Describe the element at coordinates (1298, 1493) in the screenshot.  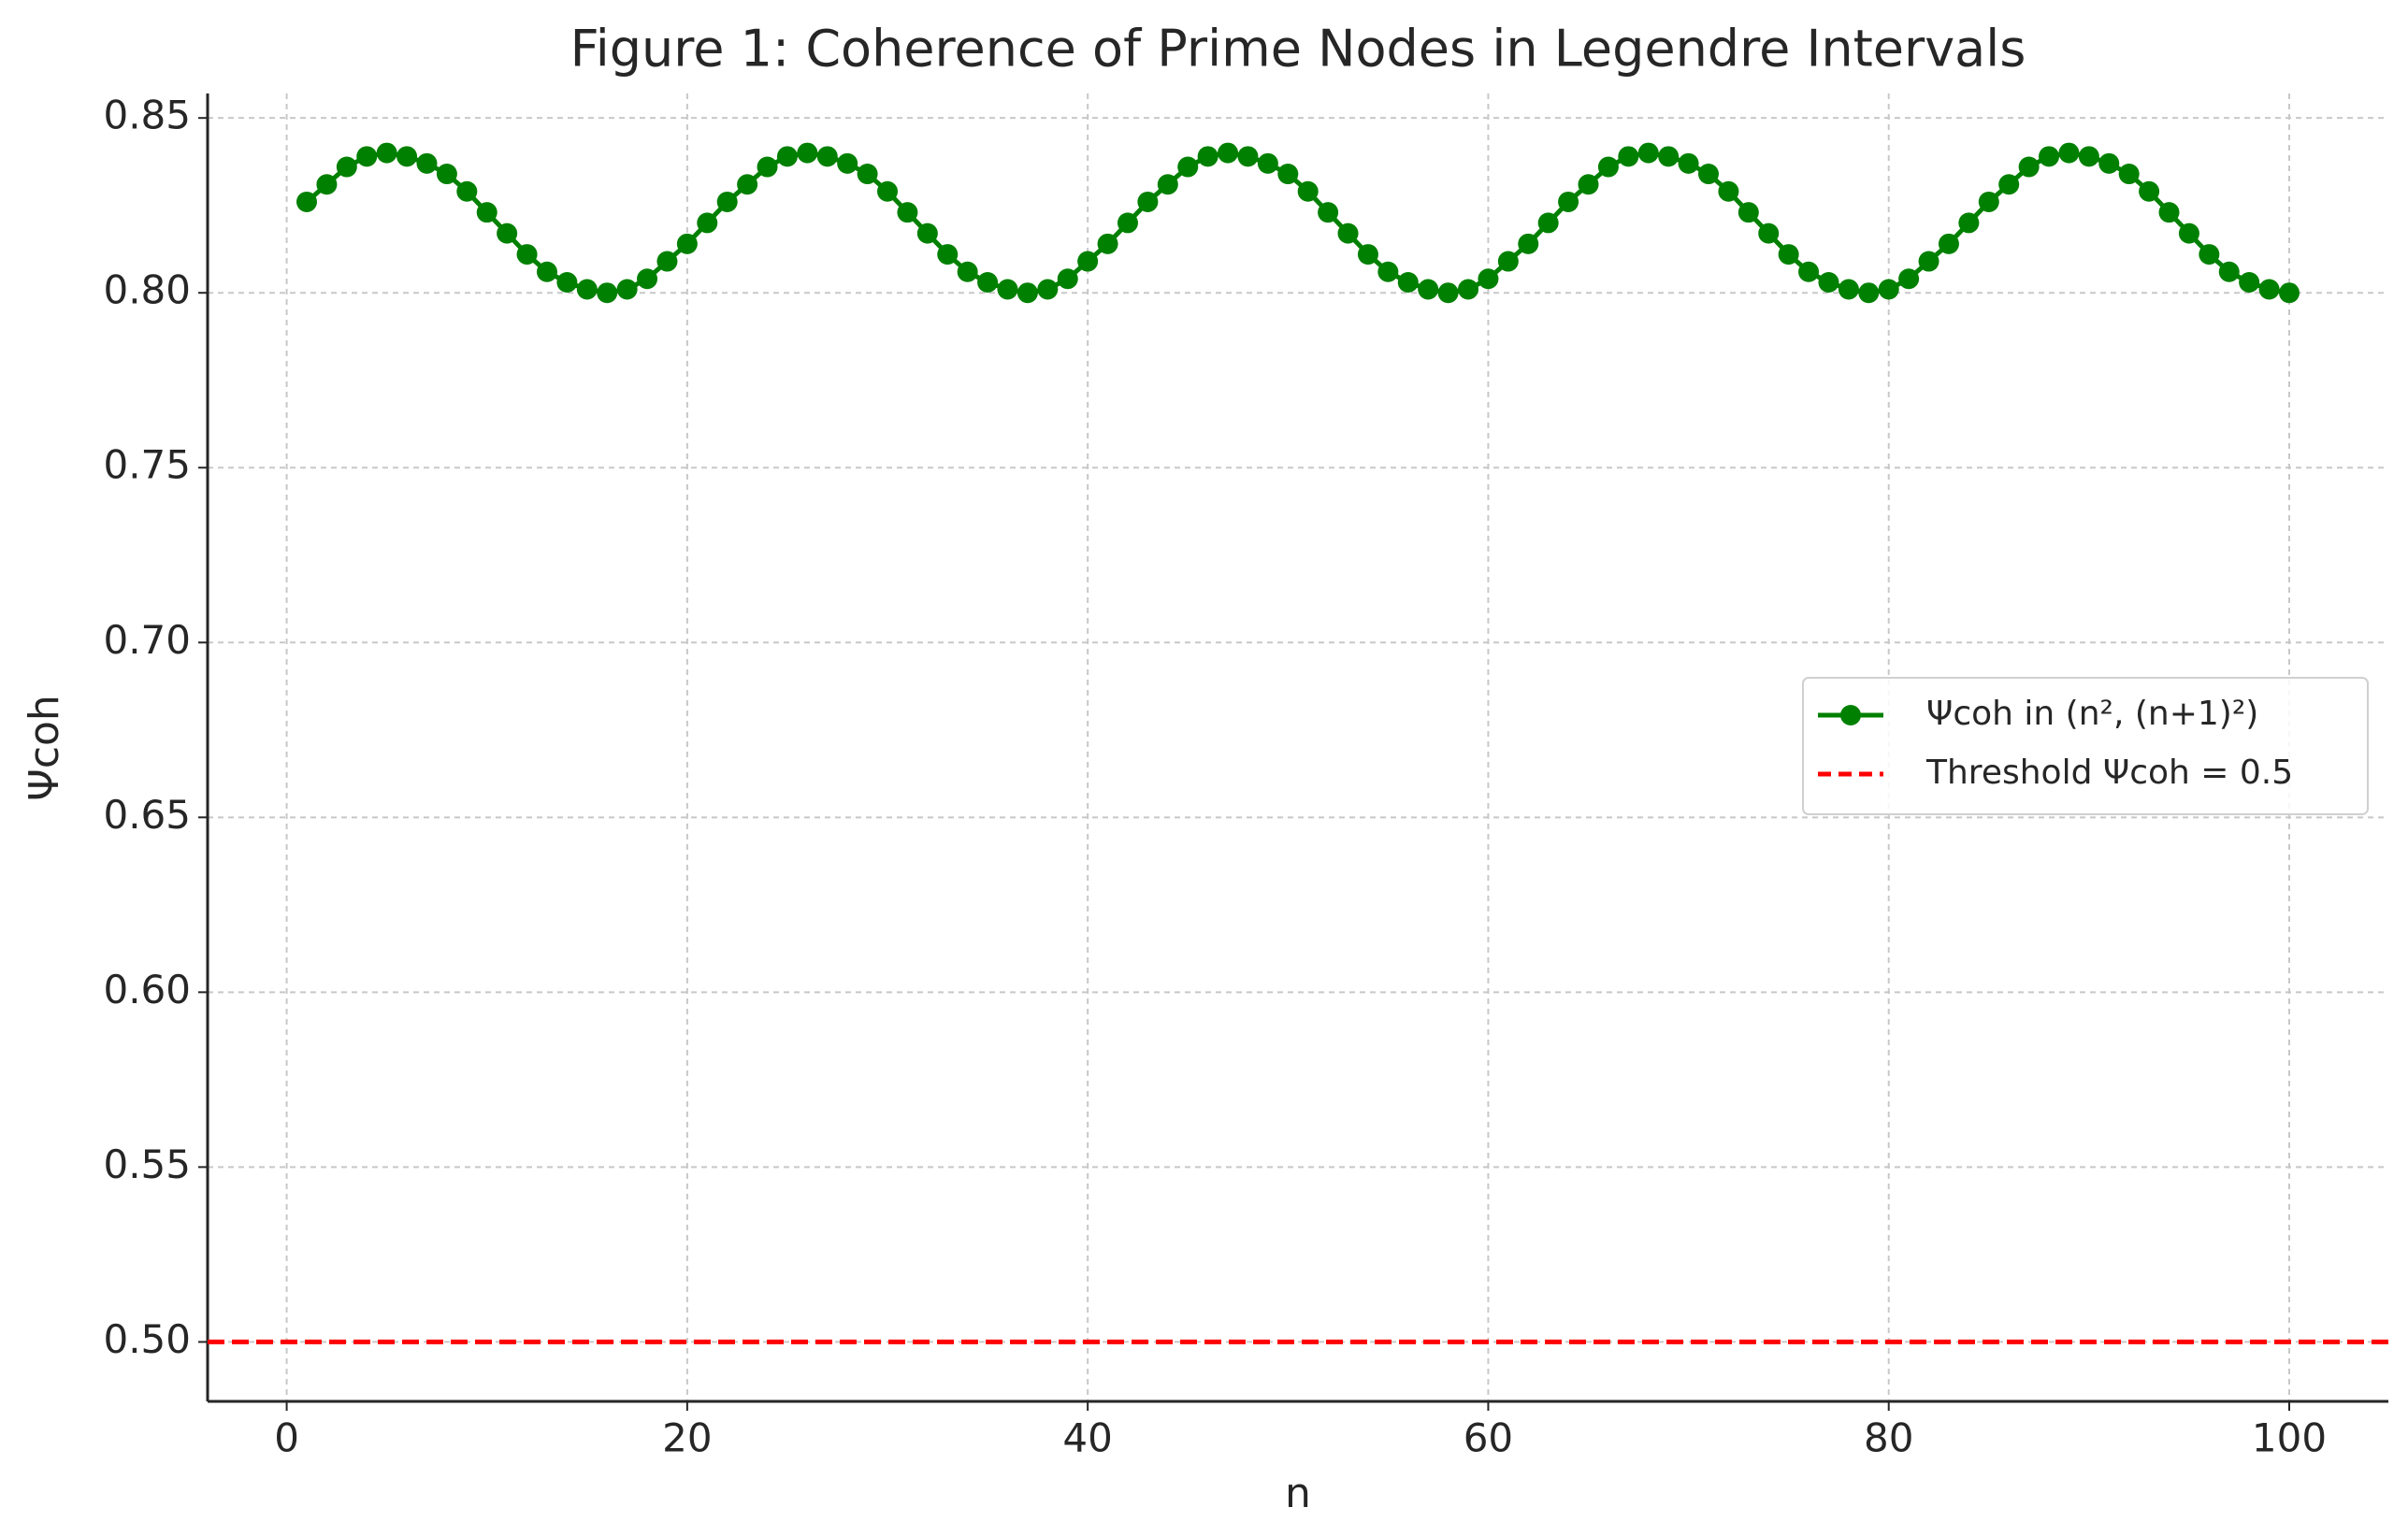
I see `x-axis-label: n` at that location.